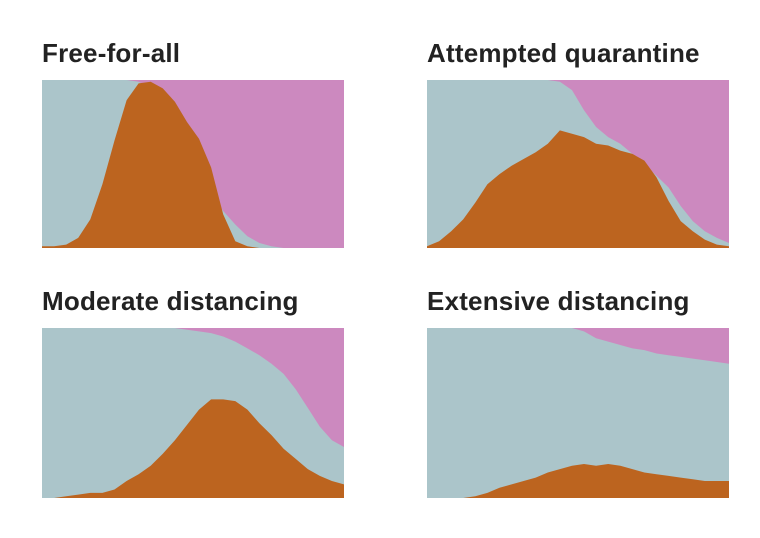  I want to click on area-chart-extensive-distancing, so click(578, 413).